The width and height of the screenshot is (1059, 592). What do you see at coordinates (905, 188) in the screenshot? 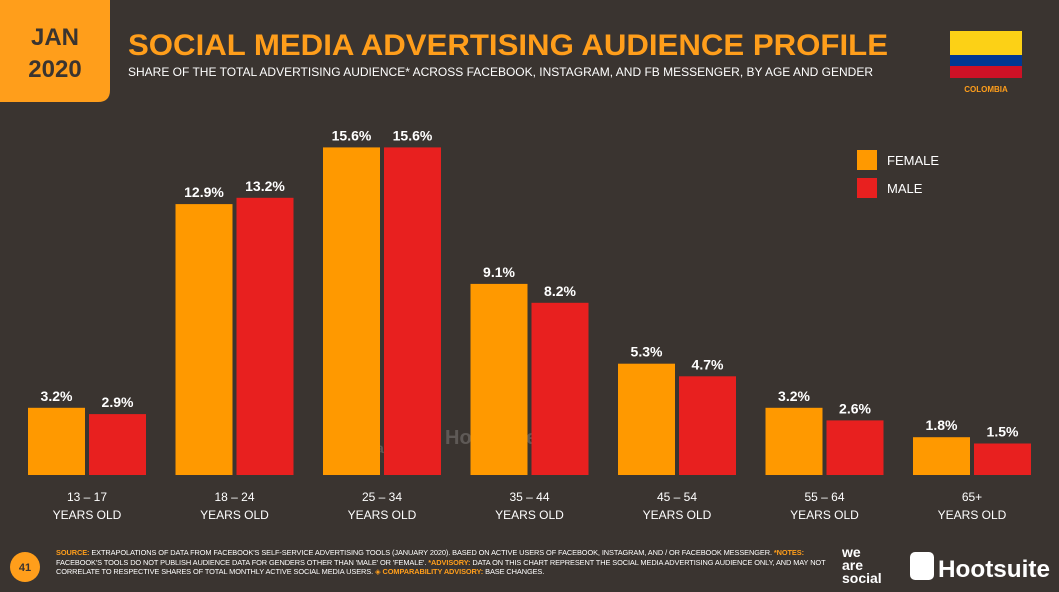
I see `legend-label: MALE` at bounding box center [905, 188].